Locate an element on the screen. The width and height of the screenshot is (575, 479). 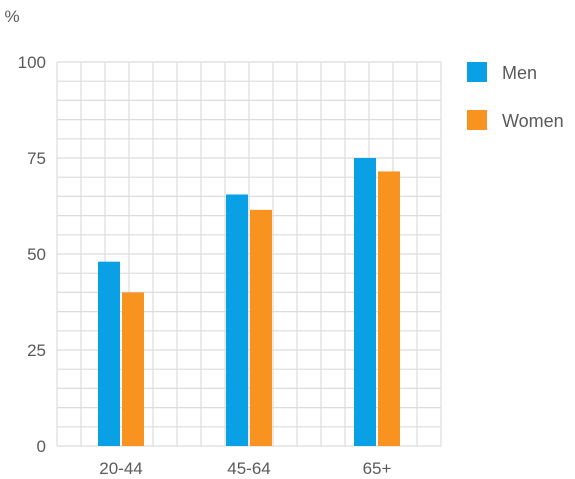
y-tick-label: 0 is located at coordinates (41, 446).